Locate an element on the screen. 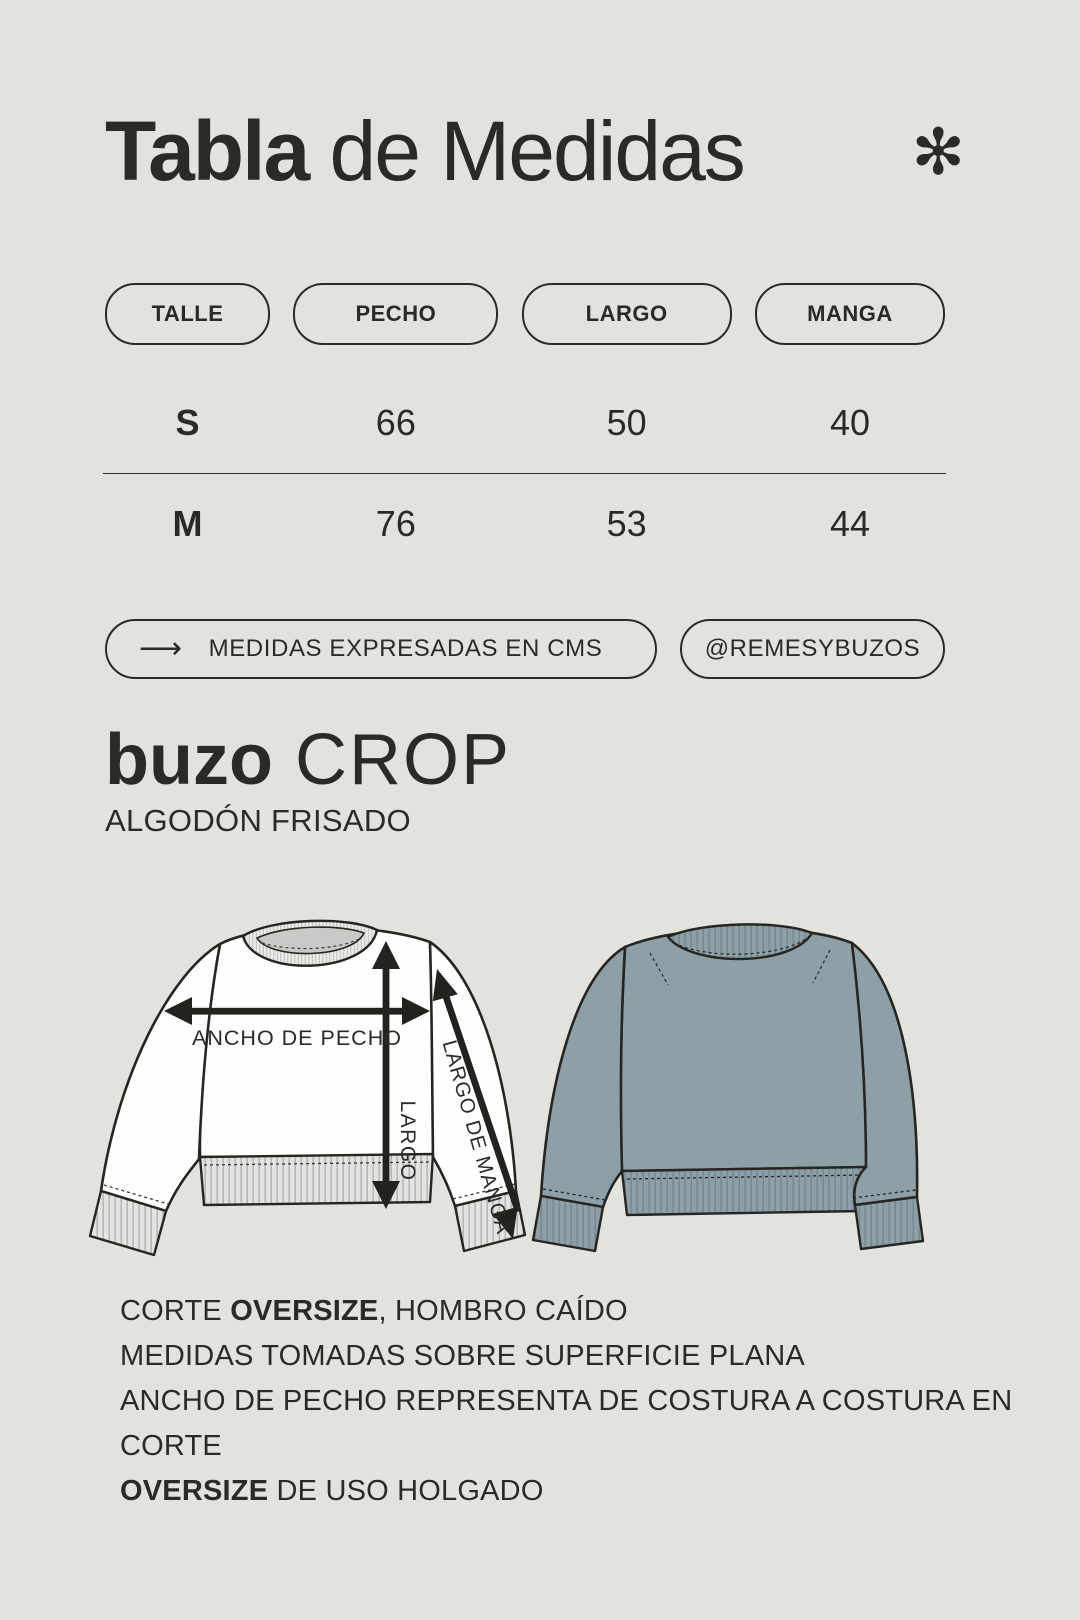 Image resolution: width=1080 pixels, height=1620 pixels. note-line: OVERSIZE DE USO HOLGADO is located at coordinates (332, 1490).